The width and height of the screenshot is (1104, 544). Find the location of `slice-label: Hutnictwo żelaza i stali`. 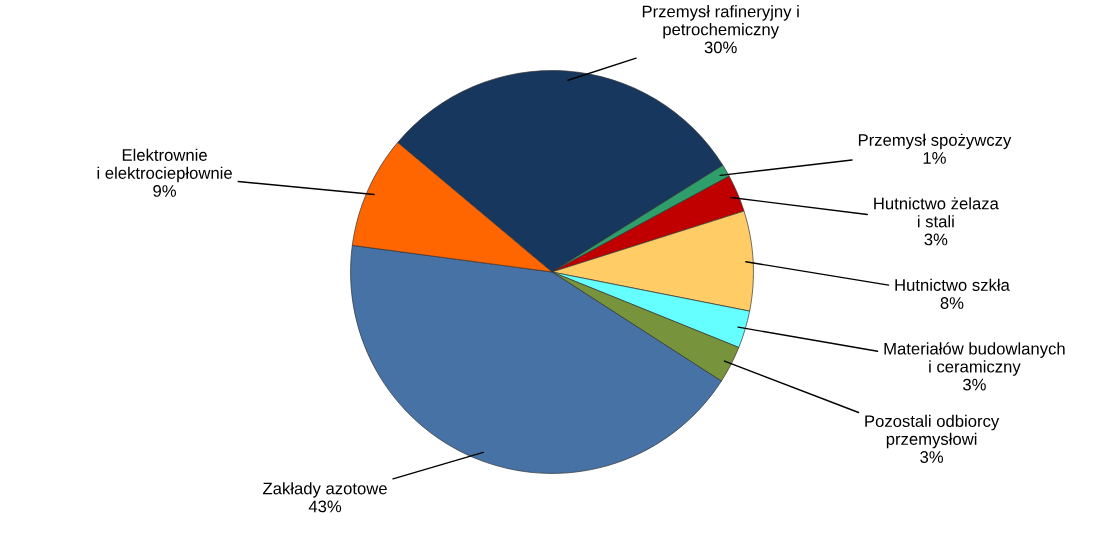

slice-label: Hutnictwo żelaza i stali is located at coordinates (936, 212).